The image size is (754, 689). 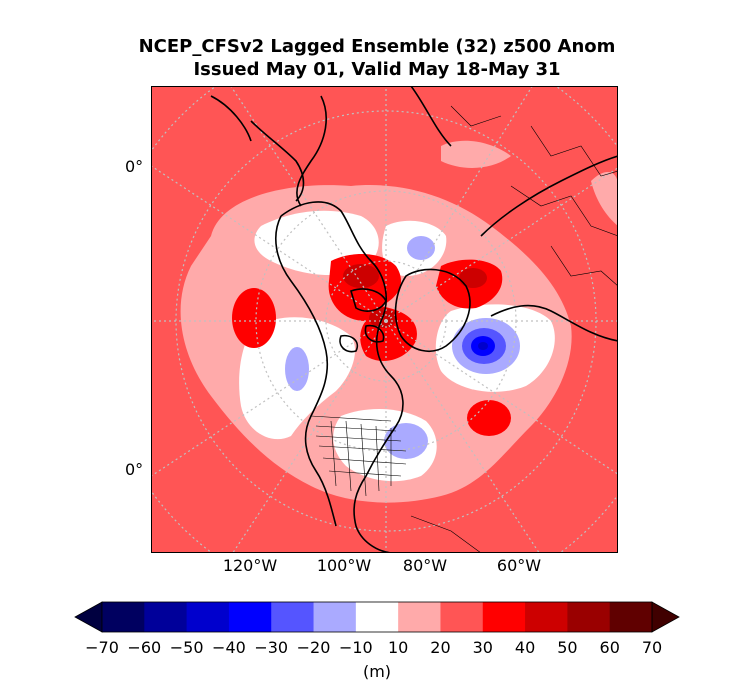 I want to click on colorbar-tick-label: 40, so click(x=525, y=647).